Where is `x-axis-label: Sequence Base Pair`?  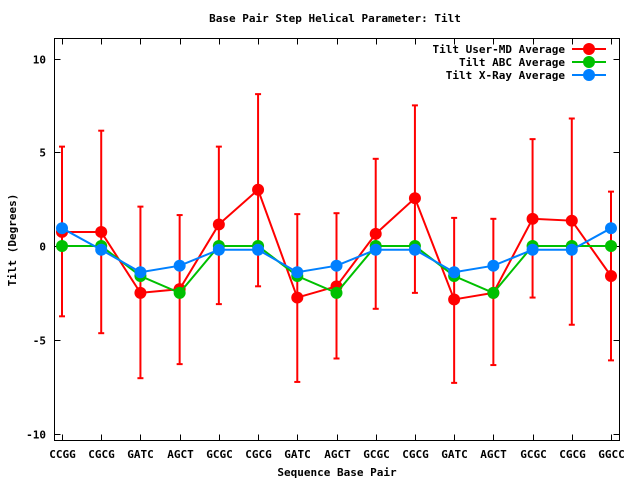 x-axis-label: Sequence Base Pair is located at coordinates (337, 472).